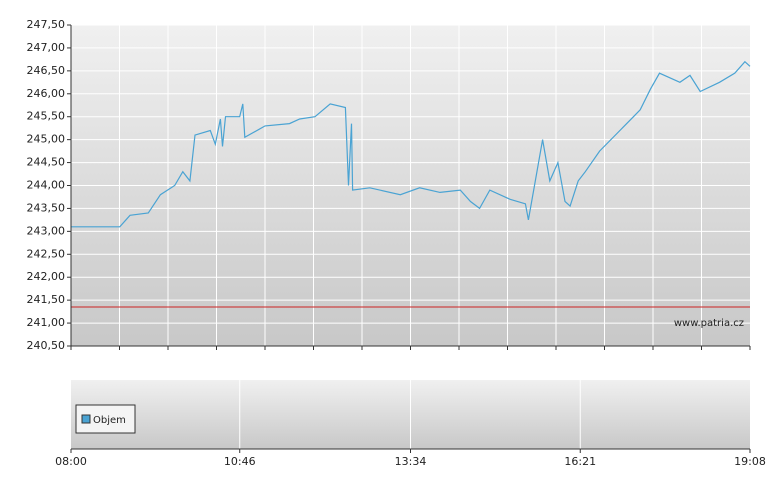 This screenshot has height=490, width=780. I want to click on x-tick-label: 10:46, so click(240, 461).